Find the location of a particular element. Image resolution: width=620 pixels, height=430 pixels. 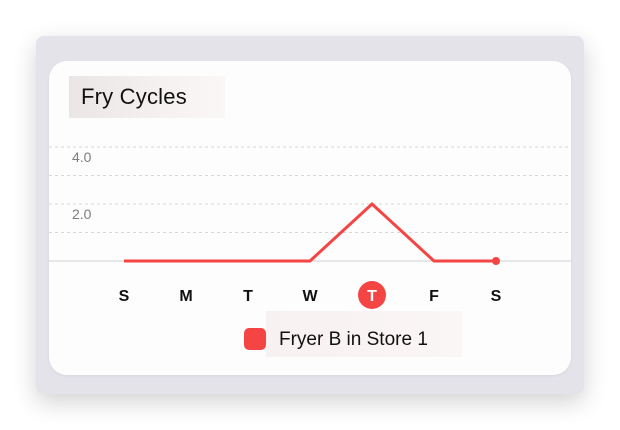

y-tick-label: 4.0 is located at coordinates (82, 157).